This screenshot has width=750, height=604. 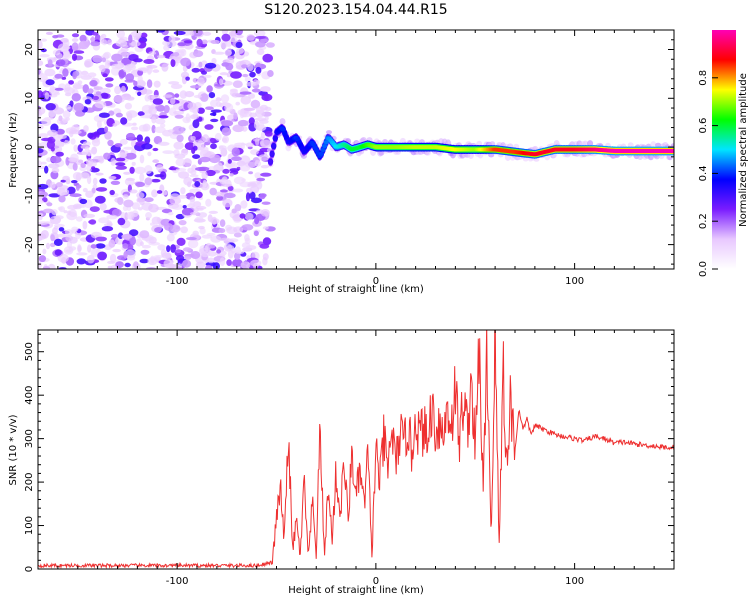 I want to click on spectrogram-y-tick-label: -10, so click(x=29, y=196).